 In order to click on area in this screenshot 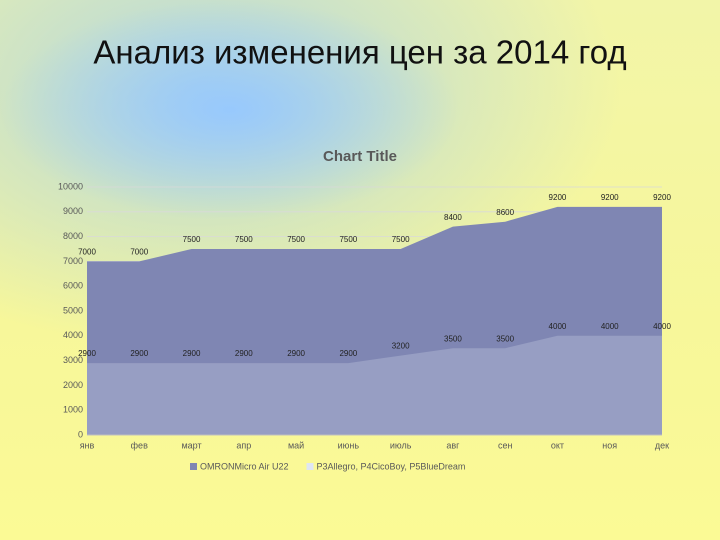, I will do `click(374, 385)`.